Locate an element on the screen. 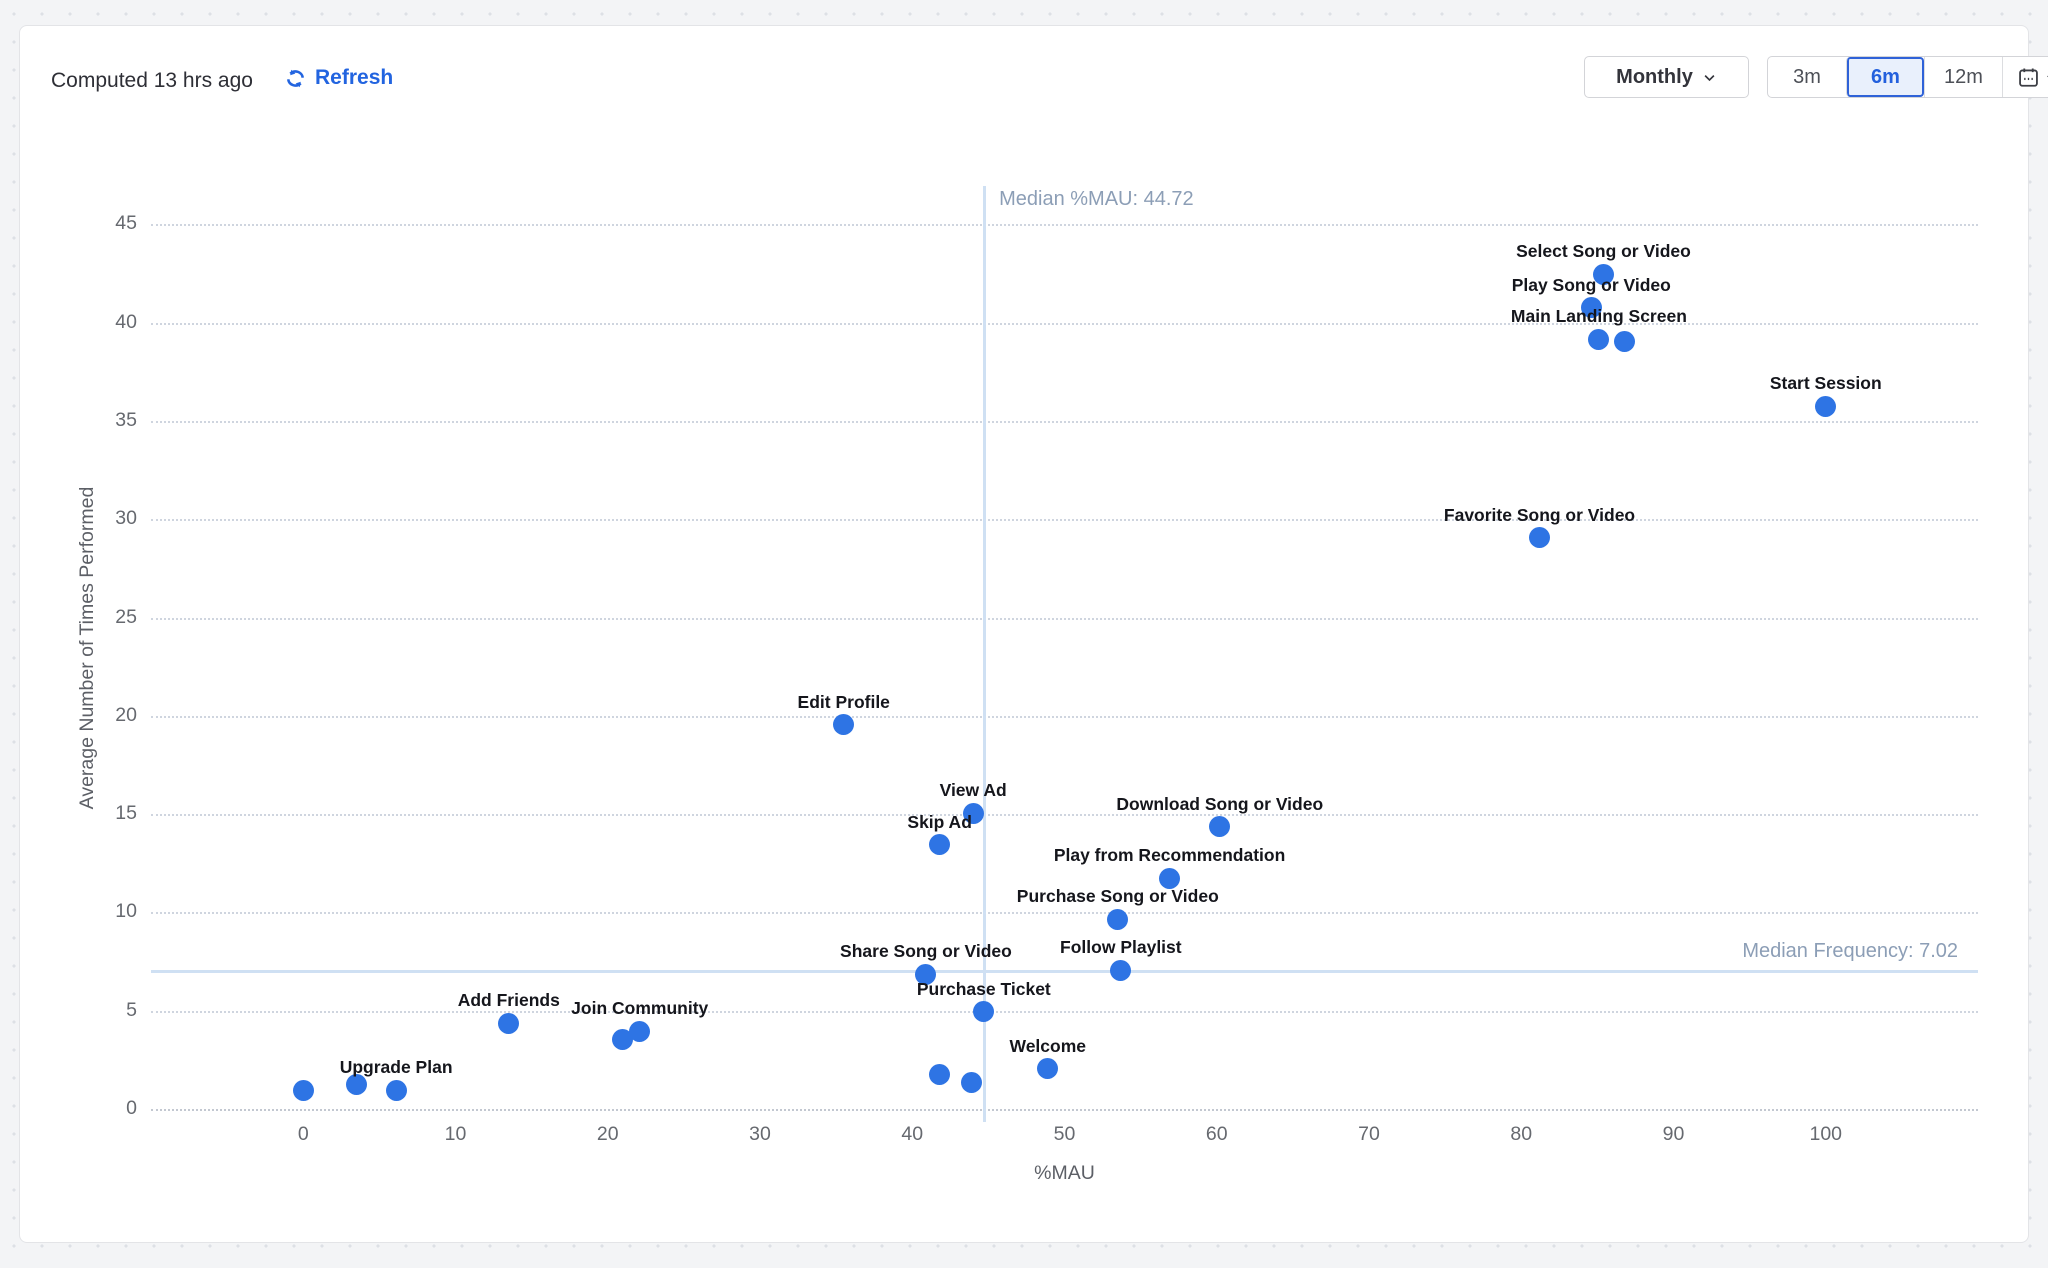 The width and height of the screenshot is (2048, 1268). y-tick-label: 10 is located at coordinates (126, 911).